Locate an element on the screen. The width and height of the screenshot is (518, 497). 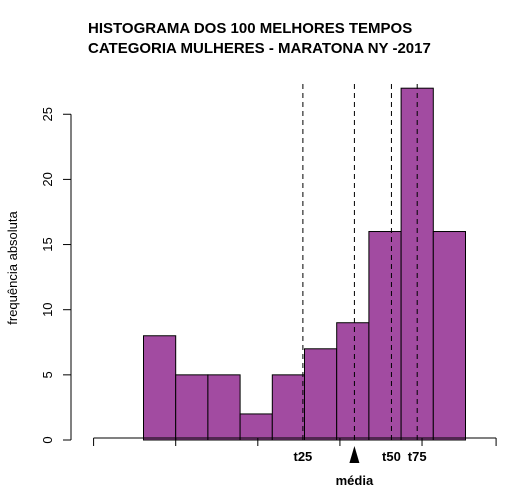
media-arrow-icon is located at coordinates (354, 454).